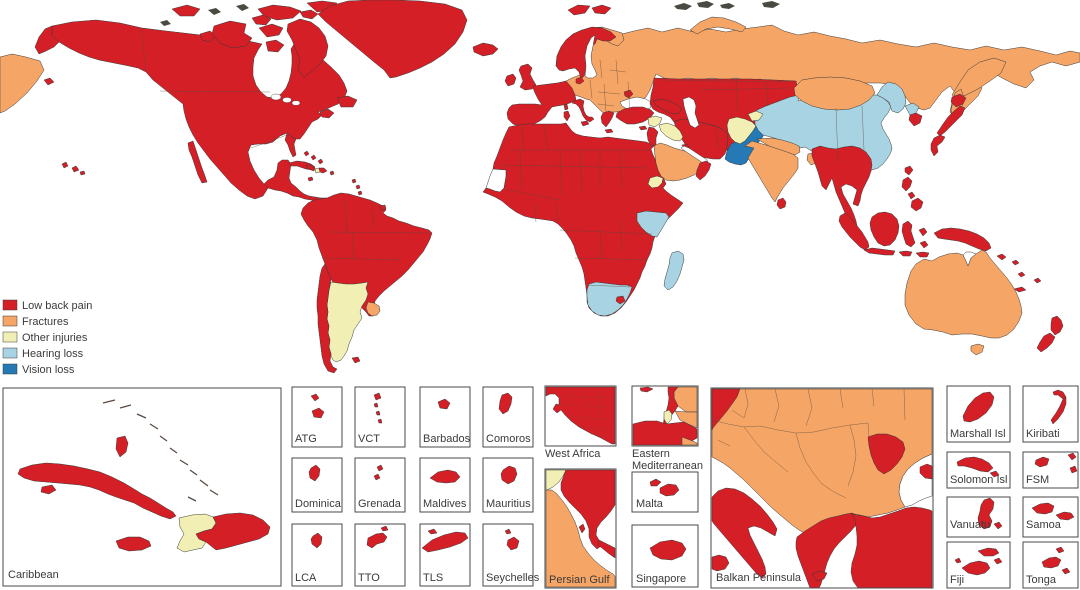  What do you see at coordinates (433, 578) in the screenshot?
I see `svg-text: TLS` at bounding box center [433, 578].